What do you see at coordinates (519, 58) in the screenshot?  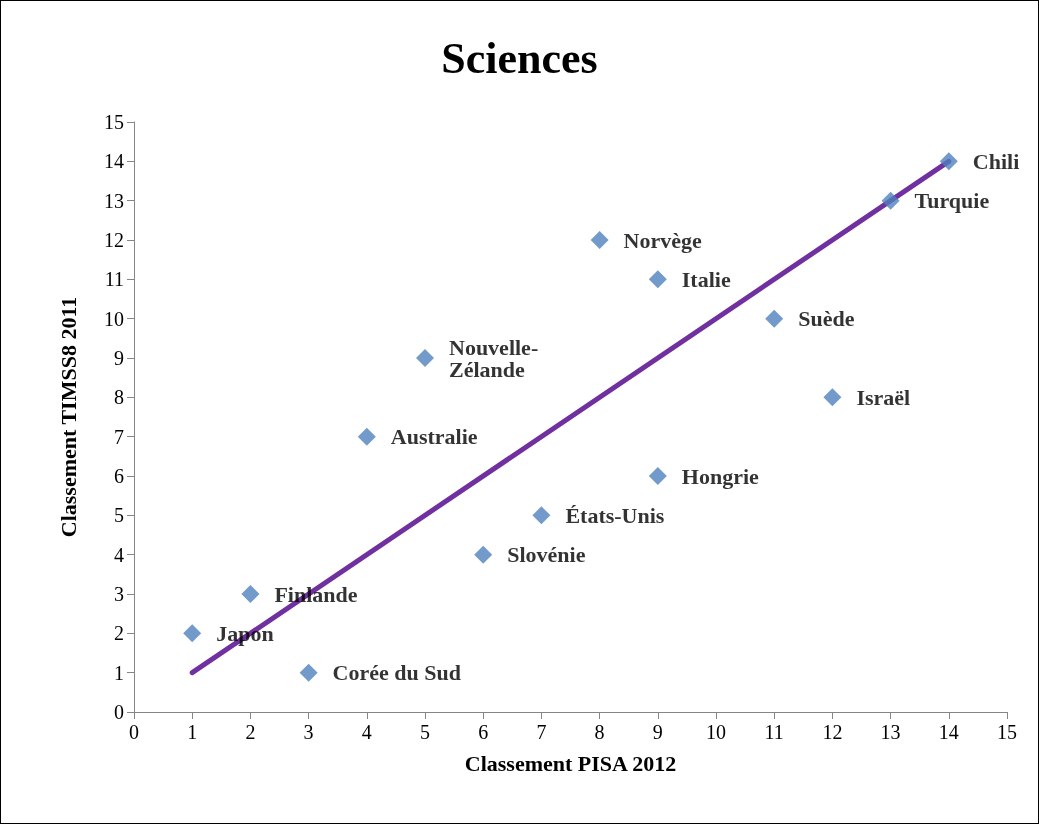 I see `chart-title: Sciences` at bounding box center [519, 58].